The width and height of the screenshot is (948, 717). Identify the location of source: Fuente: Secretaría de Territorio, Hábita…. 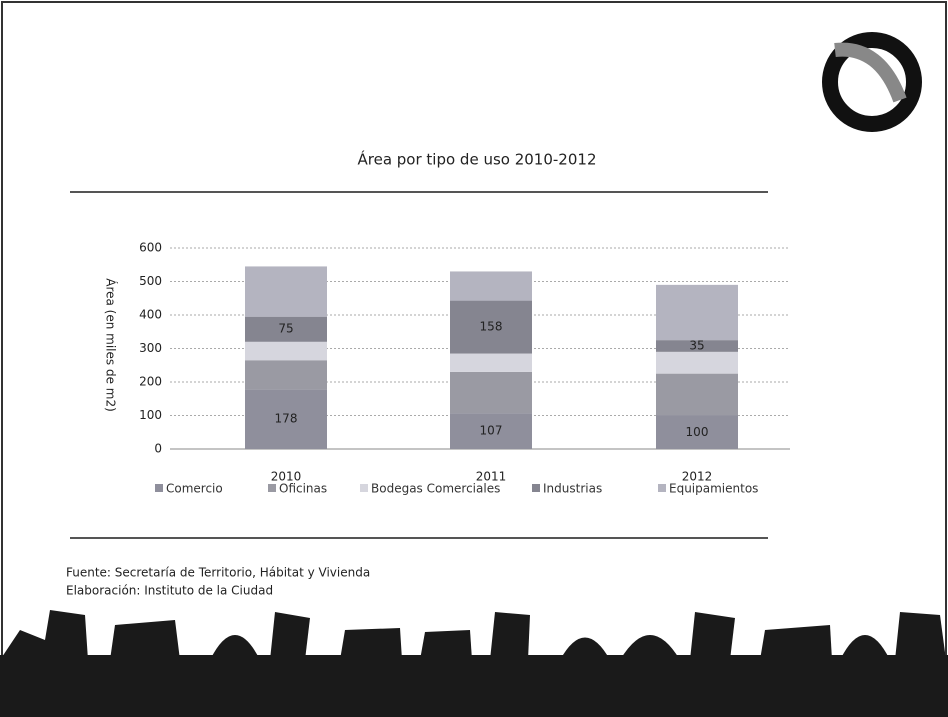
(218, 573).